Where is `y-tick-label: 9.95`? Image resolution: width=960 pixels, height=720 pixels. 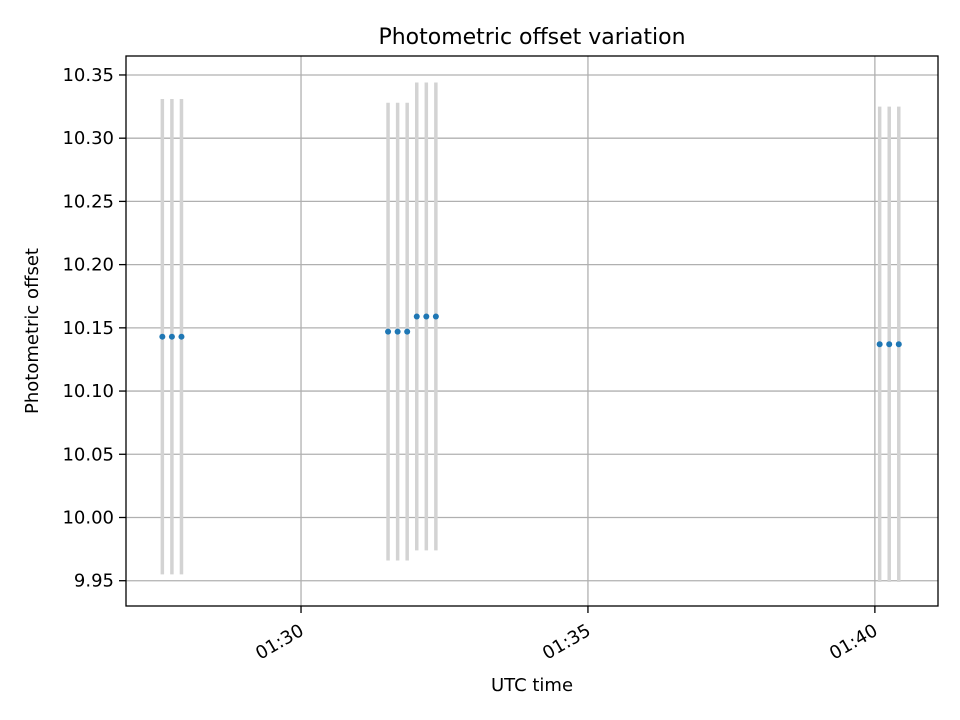 y-tick-label: 9.95 is located at coordinates (94, 581).